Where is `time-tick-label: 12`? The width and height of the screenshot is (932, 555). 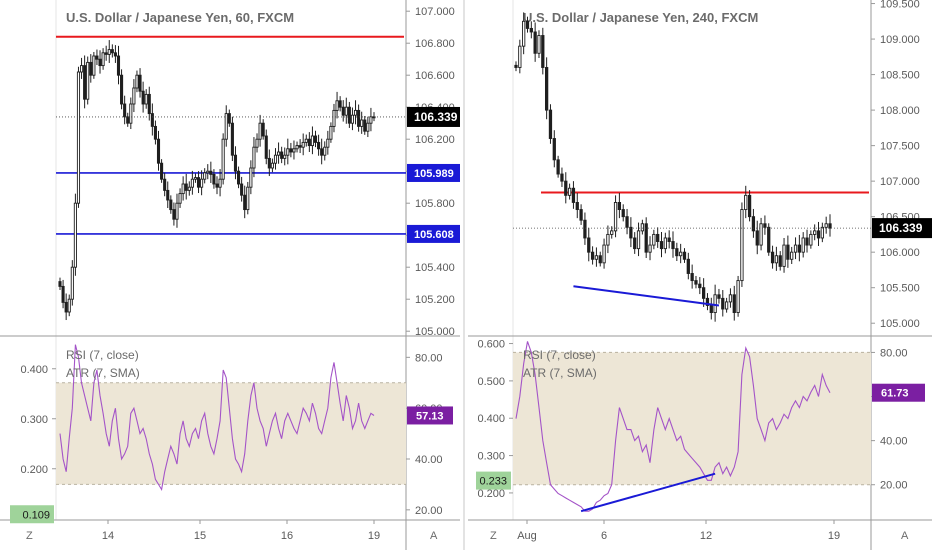 time-tick-label: 12 is located at coordinates (706, 536).